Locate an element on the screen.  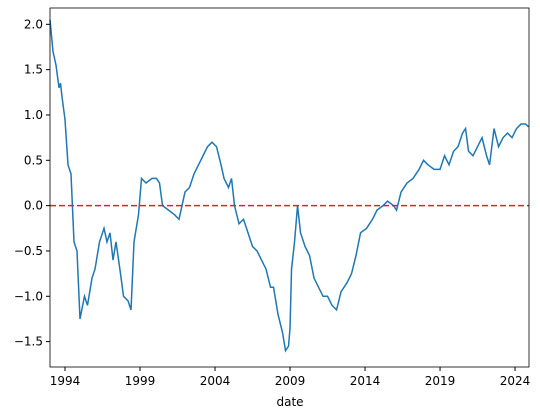
x-tick-label: 1999 is located at coordinates (140, 381).